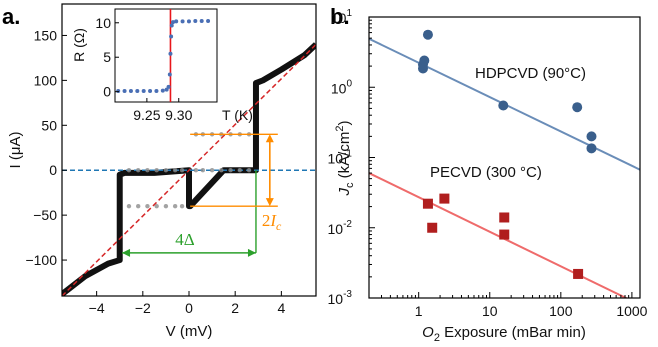 Image resolution: width=658 pixels, height=347 pixels. What do you see at coordinates (79, 45) in the screenshot?
I see `inset-ylabel: R (Ω)` at bounding box center [79, 45].